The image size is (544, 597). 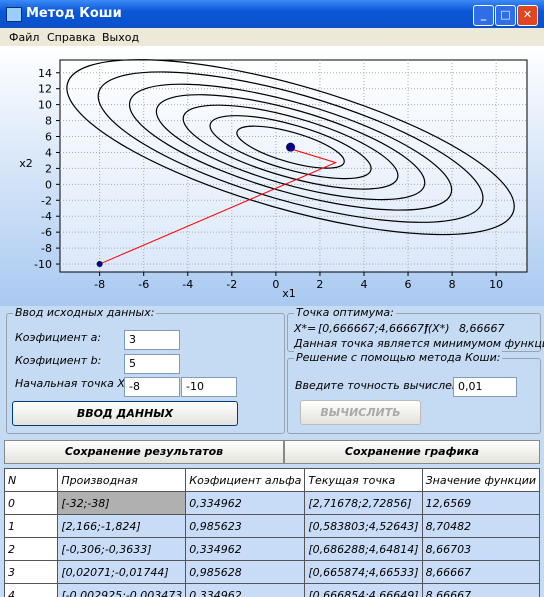 What do you see at coordinates (31, 590) in the screenshot?
I see `table-cell: 4` at bounding box center [31, 590].